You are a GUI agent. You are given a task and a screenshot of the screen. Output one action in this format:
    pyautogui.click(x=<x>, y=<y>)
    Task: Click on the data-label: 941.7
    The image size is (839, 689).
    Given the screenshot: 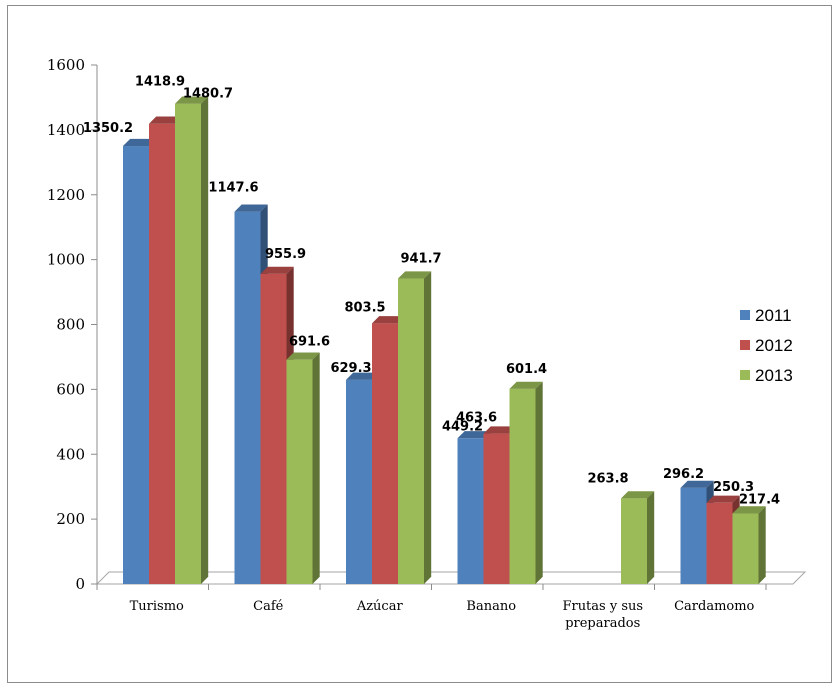 What is the action you would take?
    pyautogui.click(x=420, y=259)
    